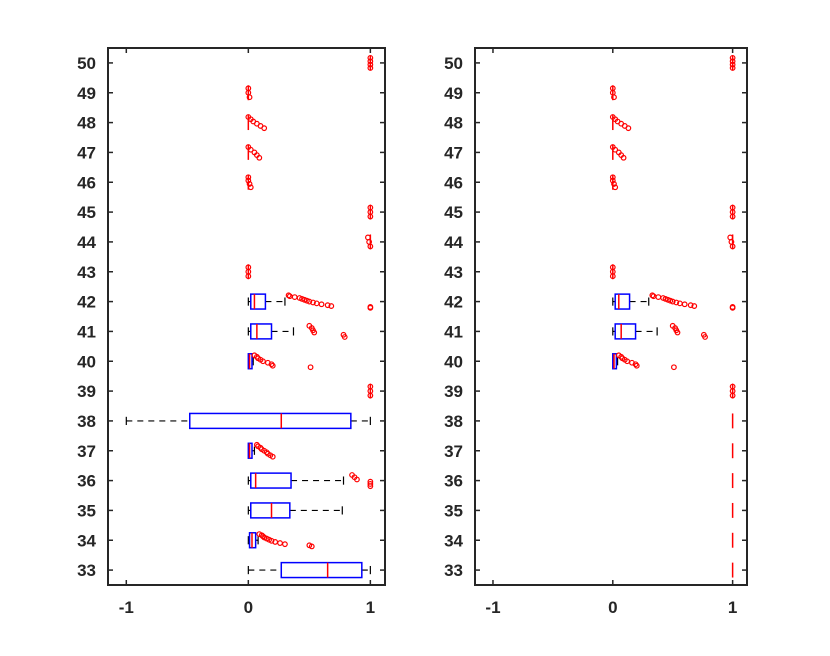  What do you see at coordinates (86, 421) in the screenshot?
I see `y-tick-label: 38` at bounding box center [86, 421].